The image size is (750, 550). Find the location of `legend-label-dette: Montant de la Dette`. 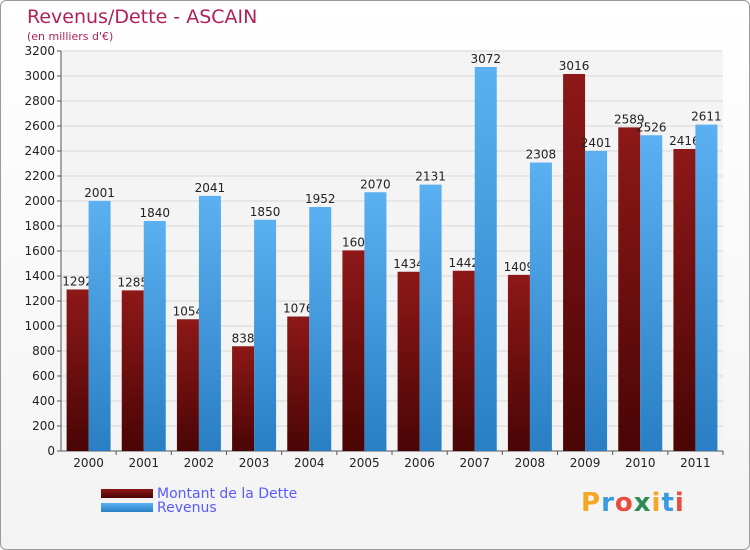

legend-label-dette: Montant de la Dette is located at coordinates (227, 494).